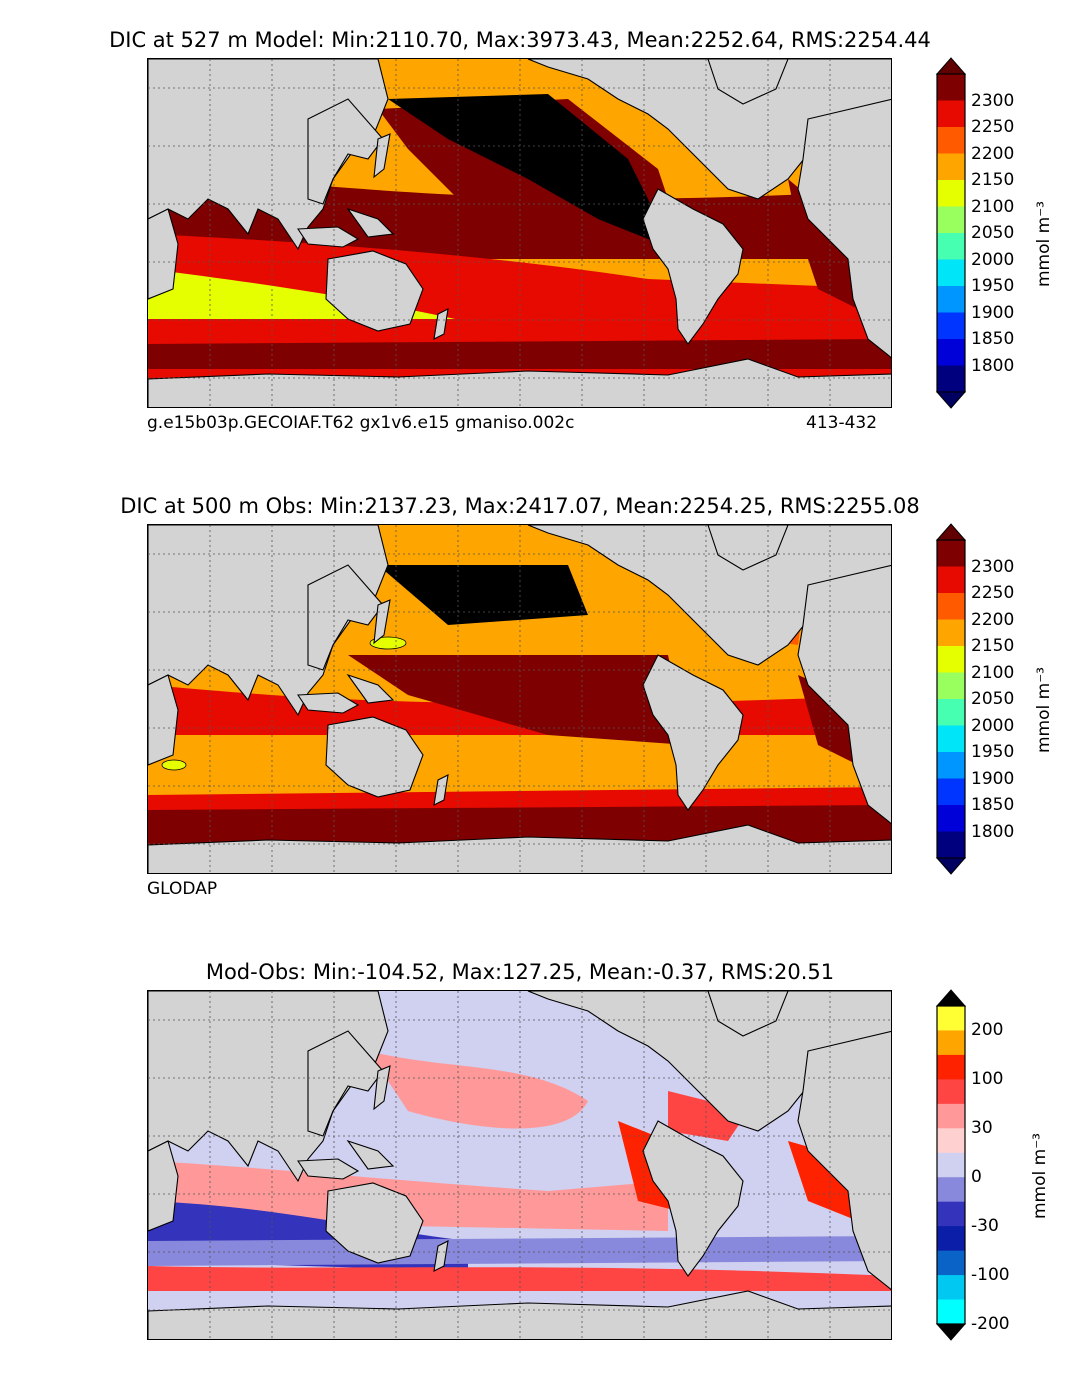 This screenshot has height=1392, width=1087. What do you see at coordinates (951, 66) in the screenshot?
I see `colorbar-extend-high` at bounding box center [951, 66].